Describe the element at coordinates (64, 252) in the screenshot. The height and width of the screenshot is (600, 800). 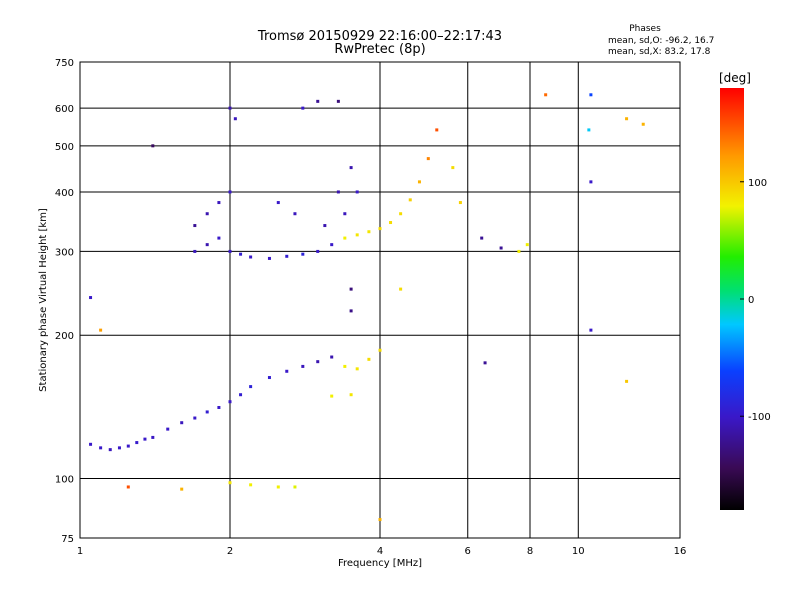
I see `y-tick-label: 300` at that location.